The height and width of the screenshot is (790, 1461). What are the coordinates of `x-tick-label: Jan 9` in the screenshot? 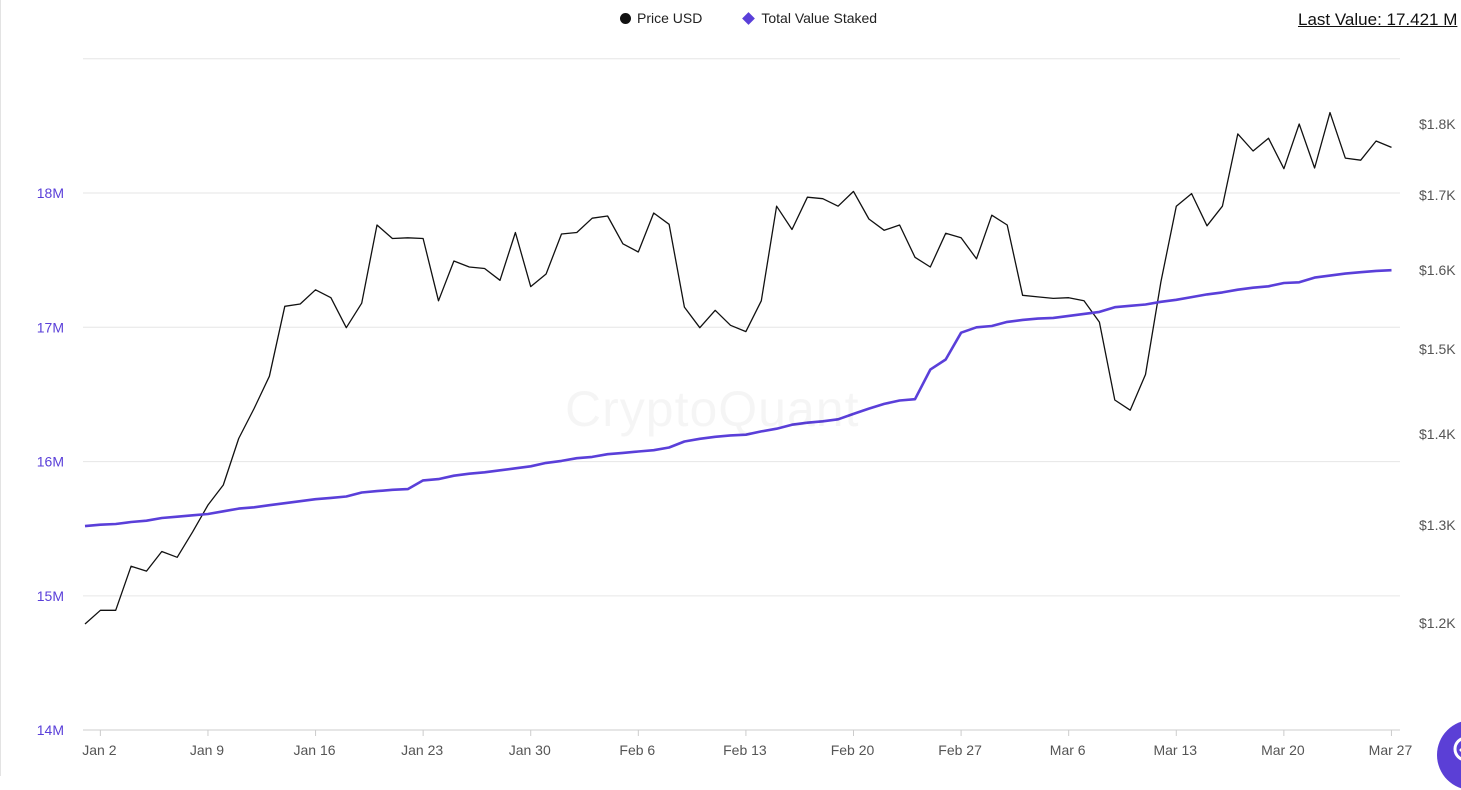 It's located at (207, 750).